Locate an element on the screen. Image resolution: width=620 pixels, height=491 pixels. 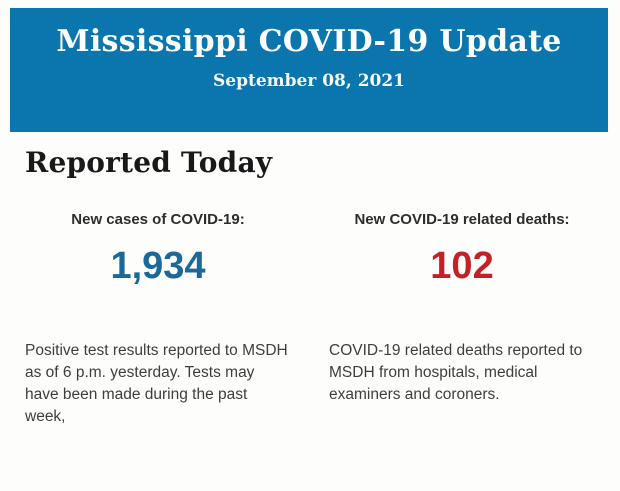
section-heading: Reported Today is located at coordinates (149, 162).